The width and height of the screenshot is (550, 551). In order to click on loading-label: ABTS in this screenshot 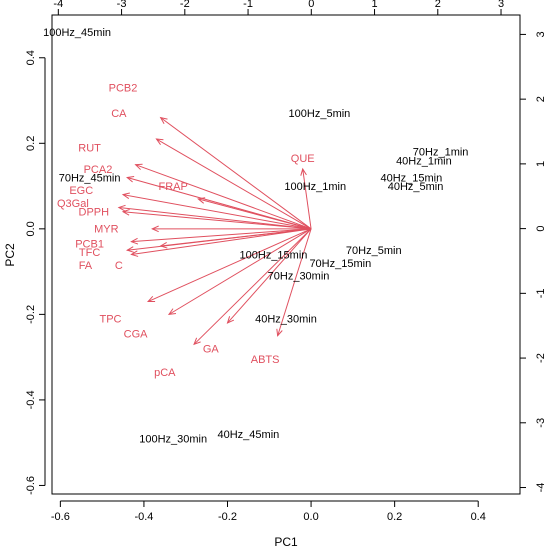, I will do `click(265, 360)`.